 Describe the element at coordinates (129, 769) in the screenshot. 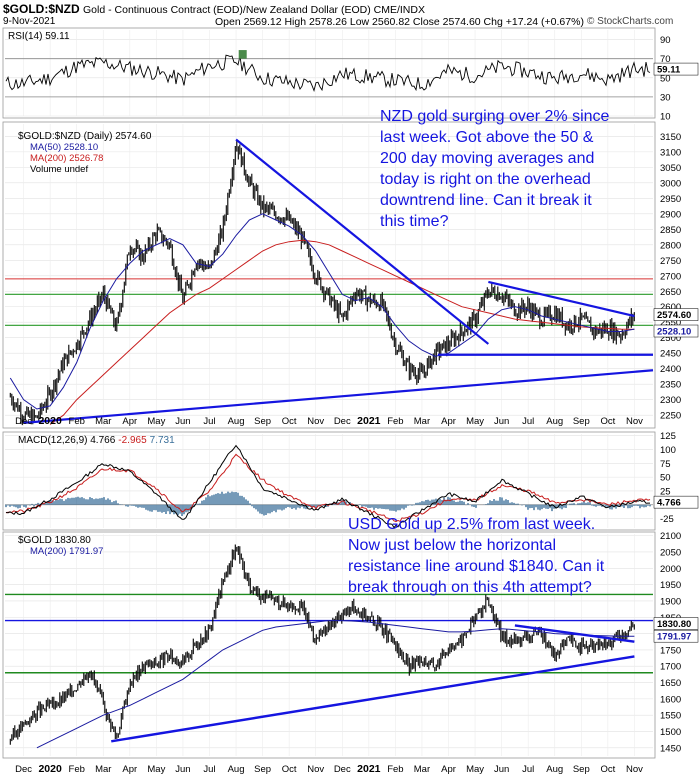

I see `x-tick-label: Apr` at that location.